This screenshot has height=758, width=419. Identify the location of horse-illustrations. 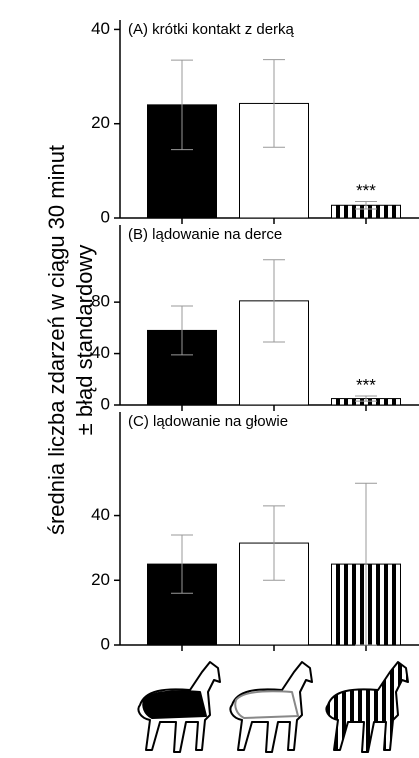
(273, 707).